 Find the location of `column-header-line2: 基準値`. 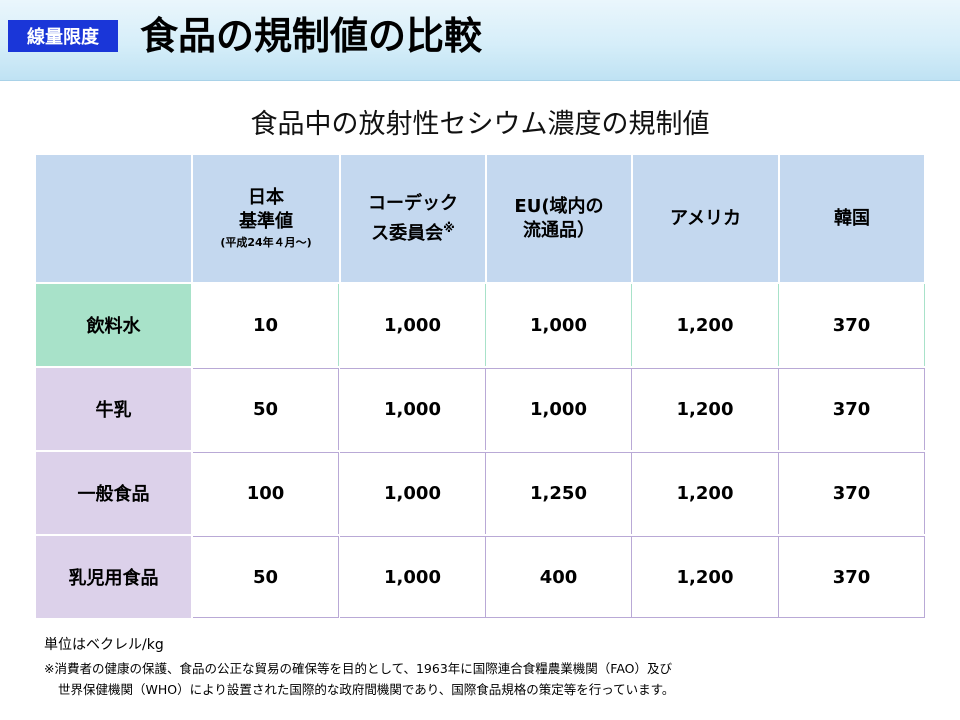

column-header-line2: 基準値 is located at coordinates (266, 221).